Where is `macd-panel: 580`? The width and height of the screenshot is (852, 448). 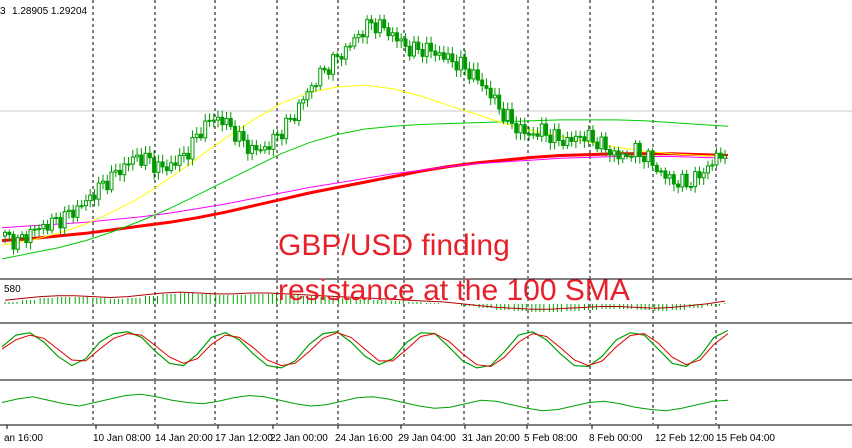
macd-panel: 580 is located at coordinates (365, 301).